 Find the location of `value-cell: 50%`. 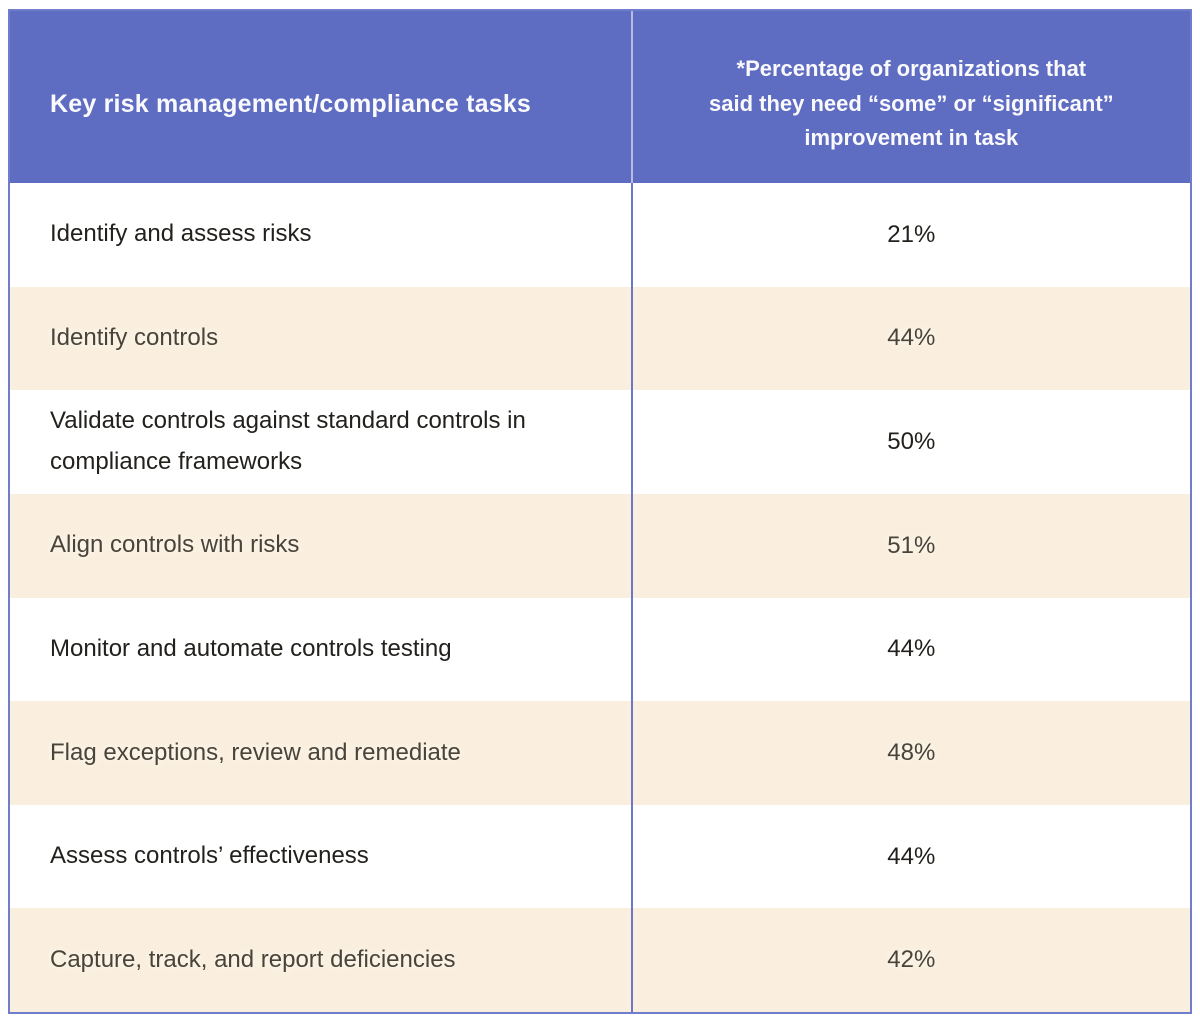

value-cell: 50% is located at coordinates (910, 442).